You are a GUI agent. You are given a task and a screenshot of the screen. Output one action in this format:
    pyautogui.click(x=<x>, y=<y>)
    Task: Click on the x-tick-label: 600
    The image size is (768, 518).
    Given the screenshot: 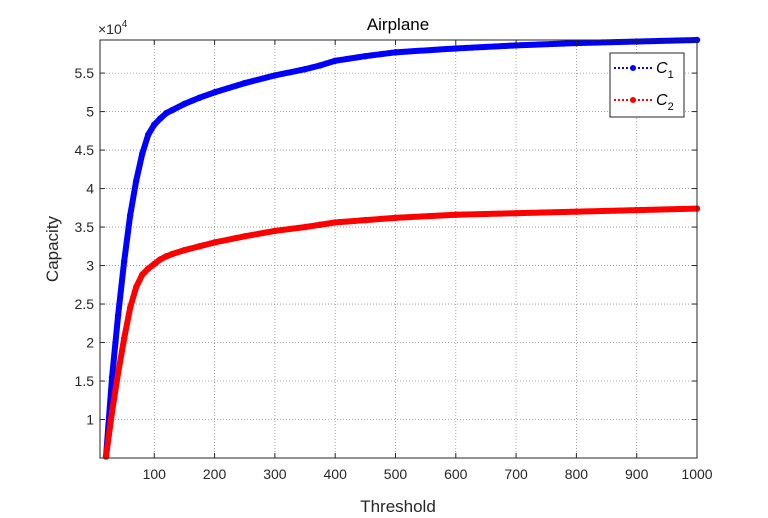 What is the action you would take?
    pyautogui.click(x=456, y=474)
    